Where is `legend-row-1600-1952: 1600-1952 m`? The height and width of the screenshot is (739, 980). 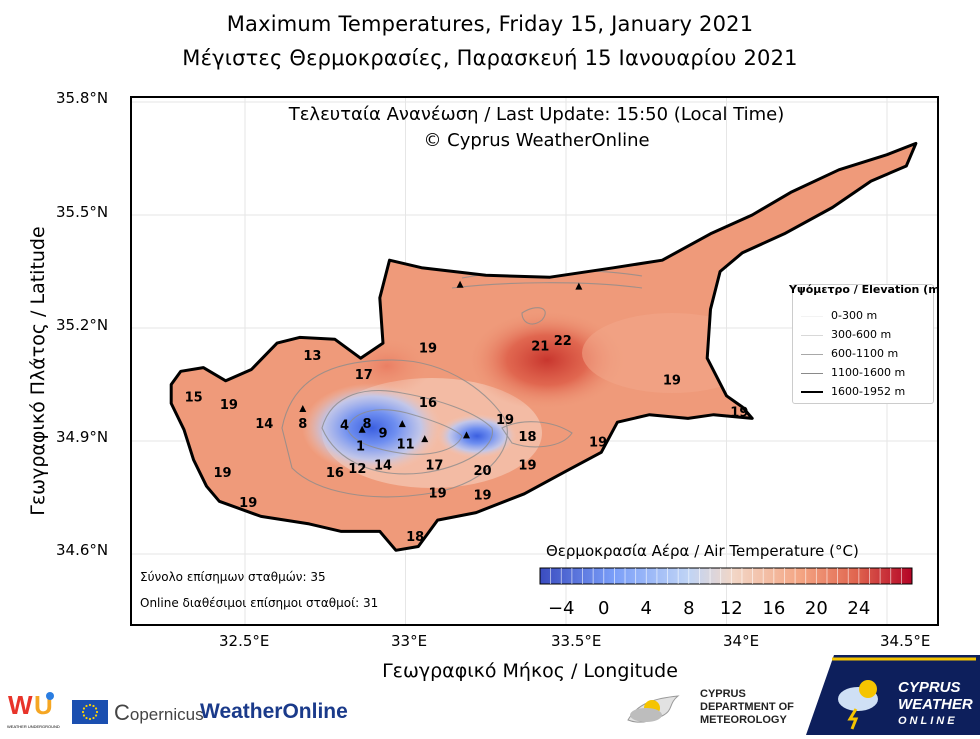 legend-row-1600-1952: 1600-1952 m is located at coordinates (853, 391).